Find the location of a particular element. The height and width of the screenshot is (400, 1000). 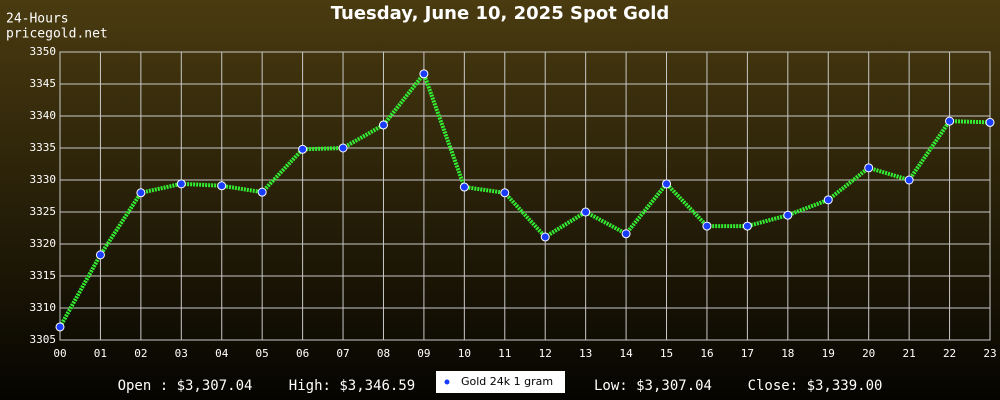

x-tick-label: 01 is located at coordinates (100, 353).